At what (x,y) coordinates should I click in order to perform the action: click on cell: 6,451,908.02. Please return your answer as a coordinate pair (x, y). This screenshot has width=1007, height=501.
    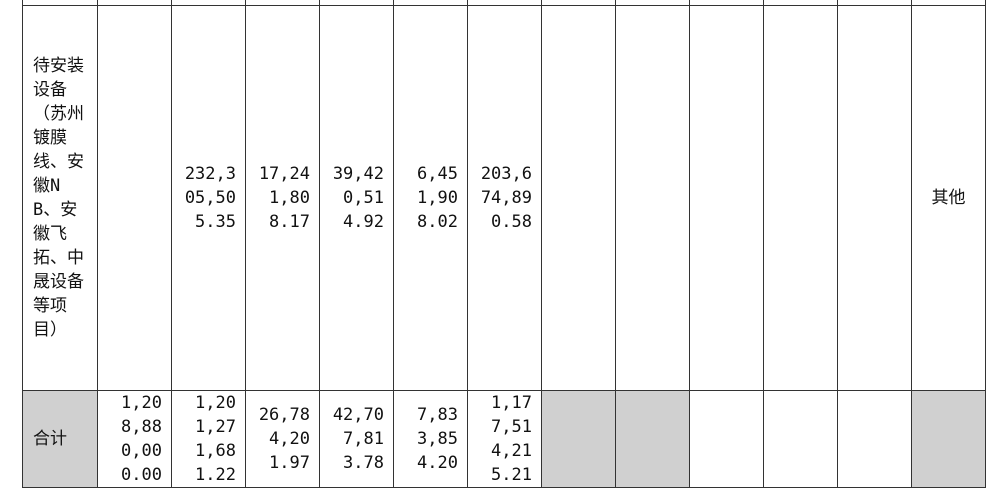
    Looking at the image, I should click on (430, 198).